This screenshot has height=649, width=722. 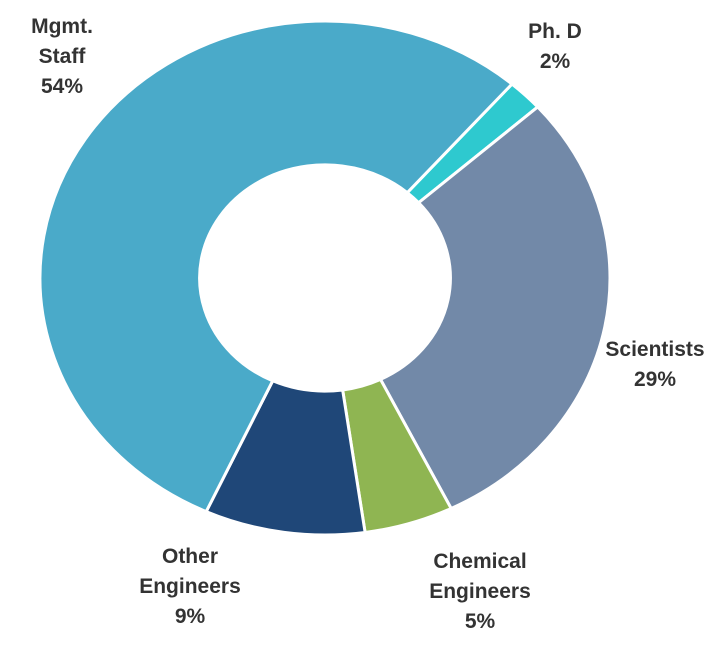 What do you see at coordinates (655, 379) in the screenshot?
I see `value-label: 29%` at bounding box center [655, 379].